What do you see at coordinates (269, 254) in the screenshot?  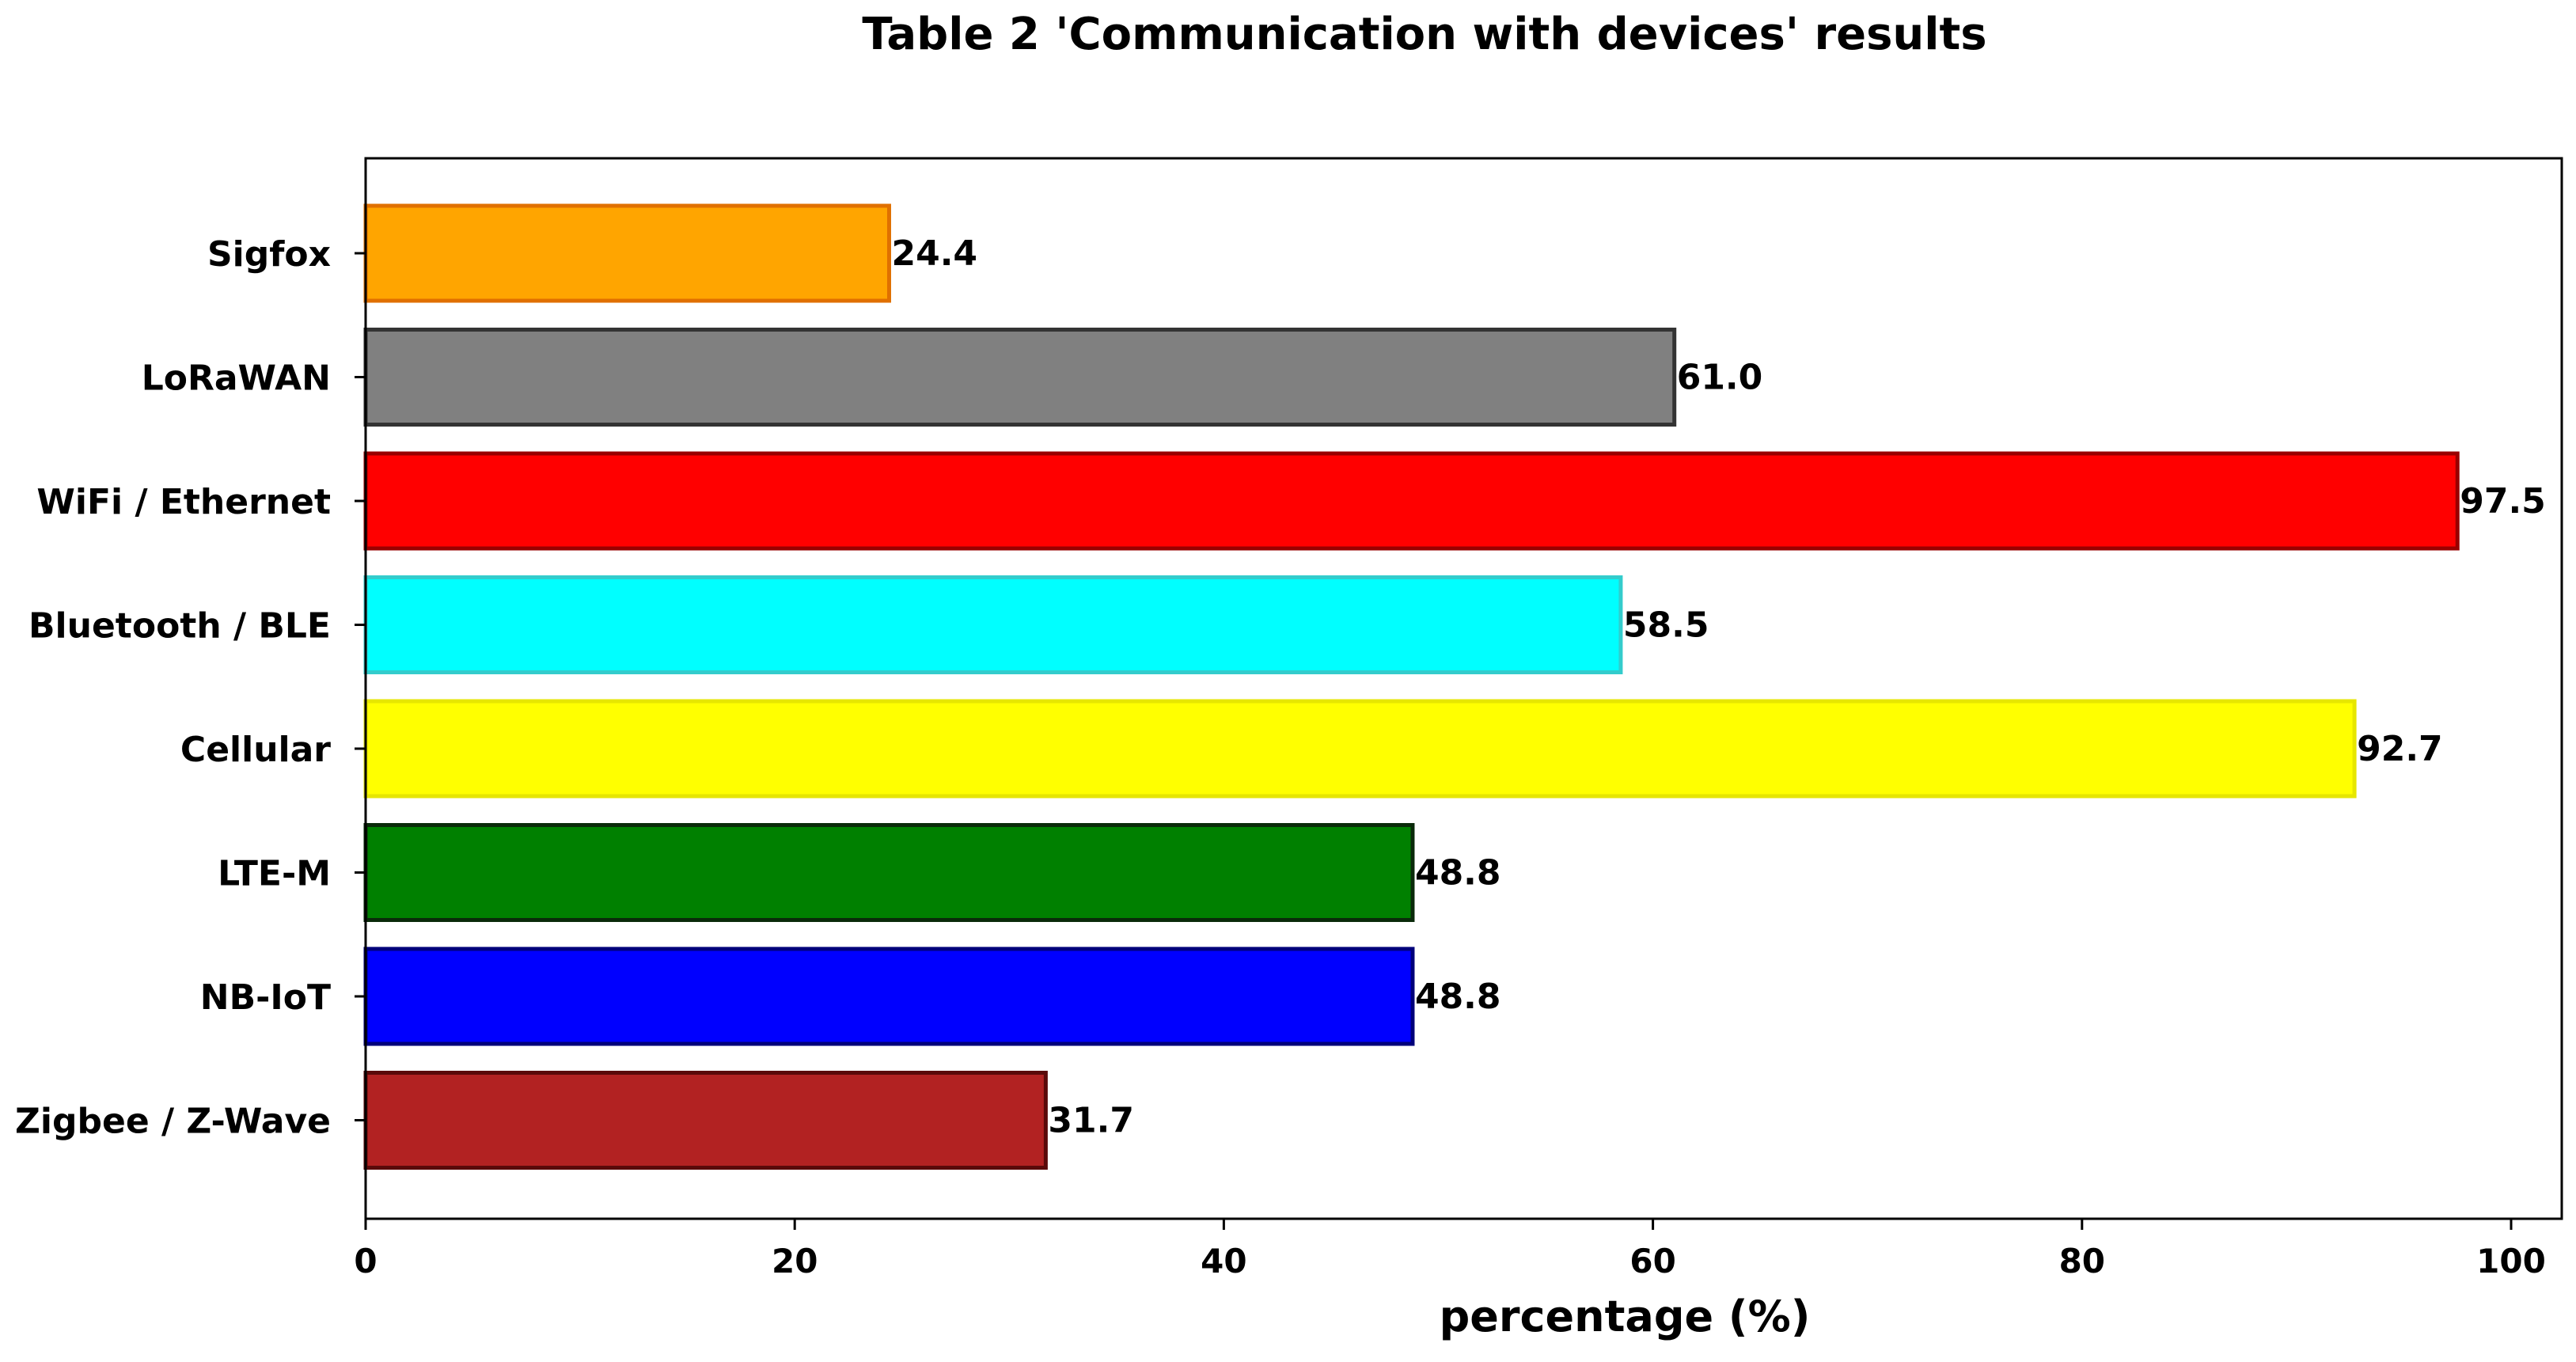 I see `y-tick-label: Sigfox` at bounding box center [269, 254].